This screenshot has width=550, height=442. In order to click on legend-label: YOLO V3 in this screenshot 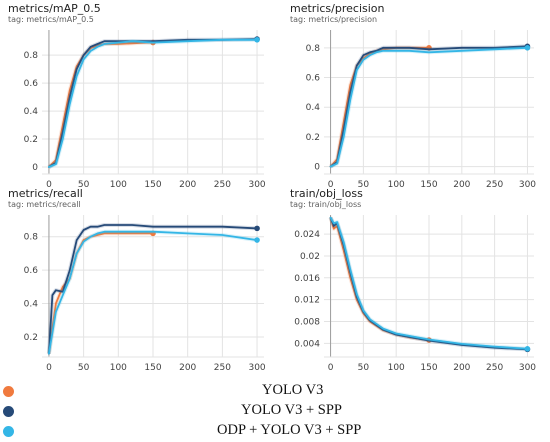, I will do `click(293, 390)`.